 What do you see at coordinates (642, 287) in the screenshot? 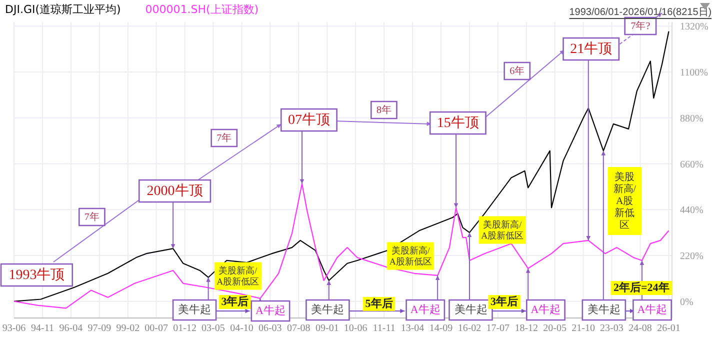
I see `annotation: 2年后=24年` at bounding box center [642, 287].